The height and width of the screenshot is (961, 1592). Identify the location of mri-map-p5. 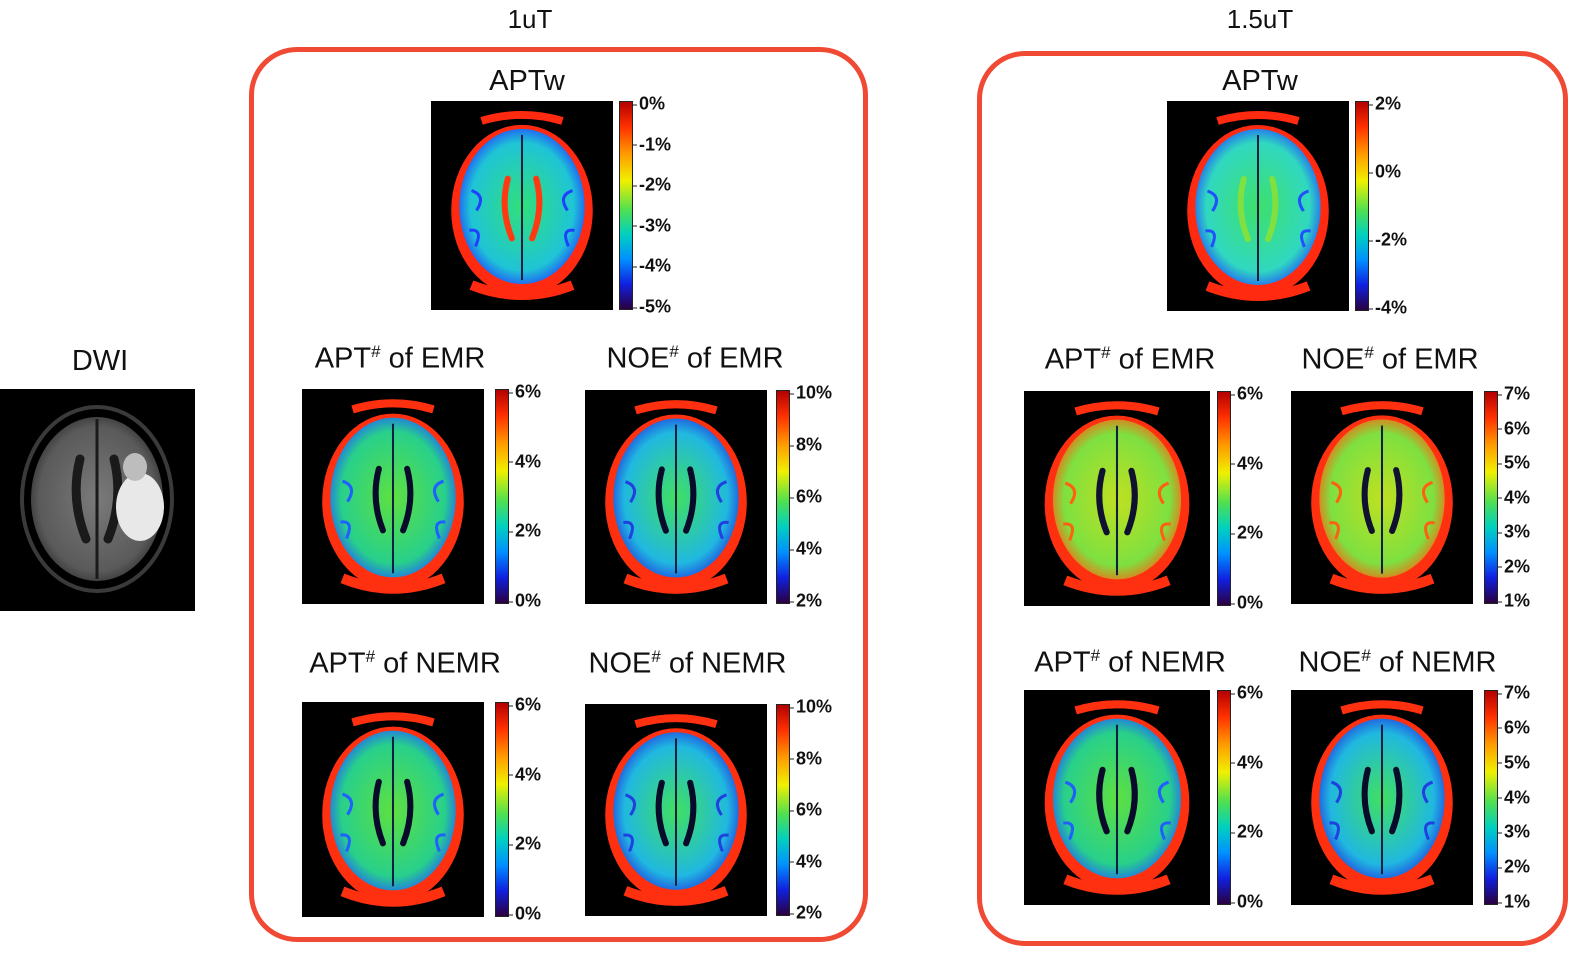
(676, 810).